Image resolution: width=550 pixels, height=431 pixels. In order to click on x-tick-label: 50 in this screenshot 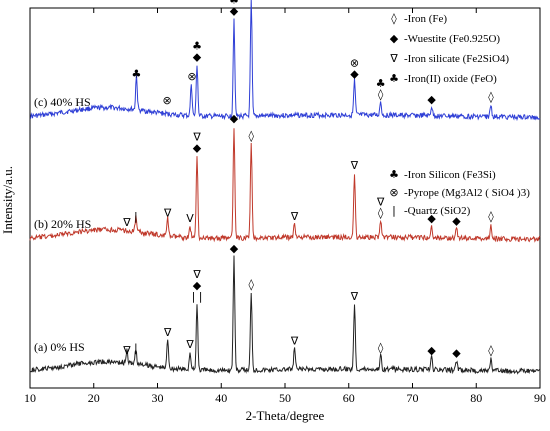, I will do `click(285, 398)`.